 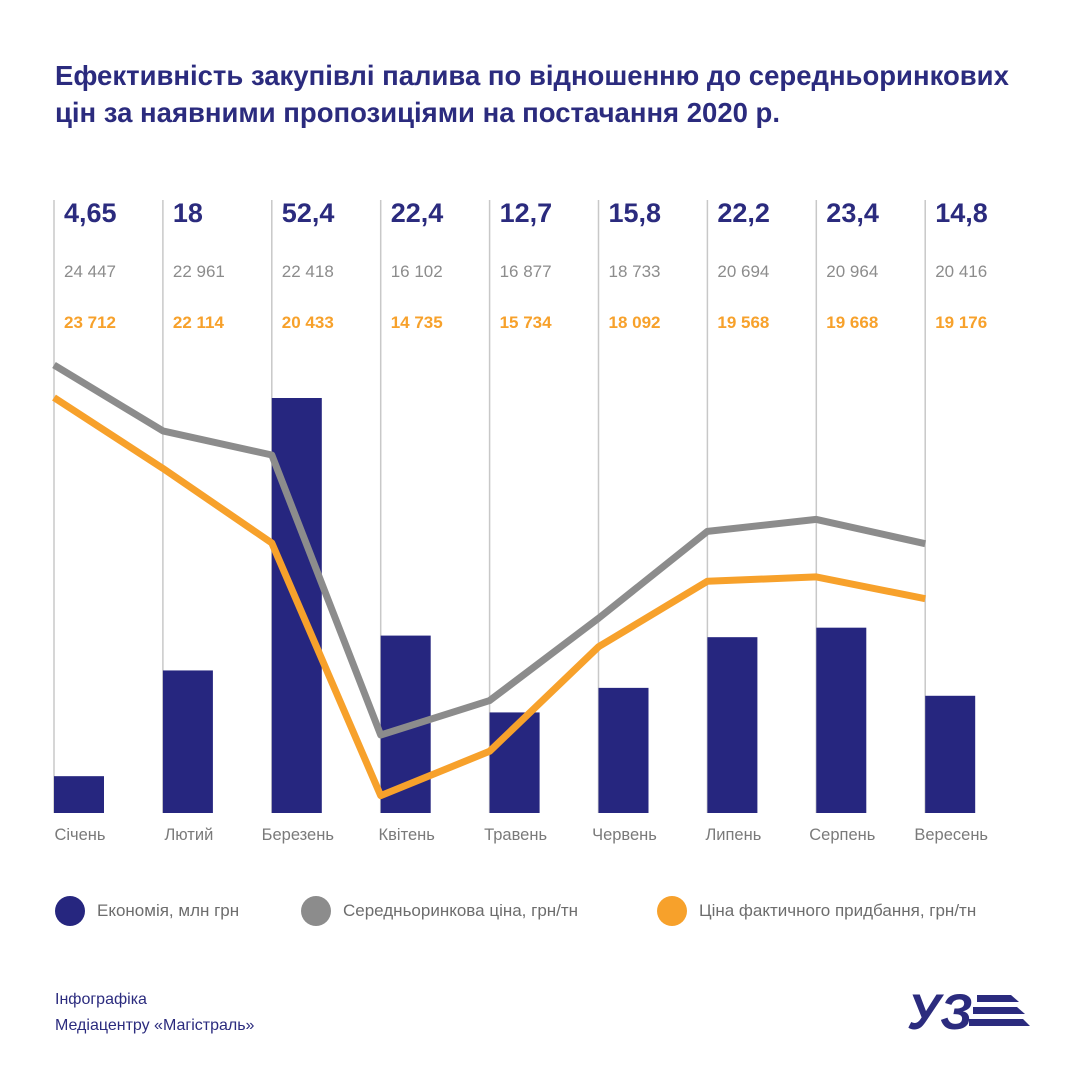 I want to click on legend-dot-savings, so click(x=70, y=911).